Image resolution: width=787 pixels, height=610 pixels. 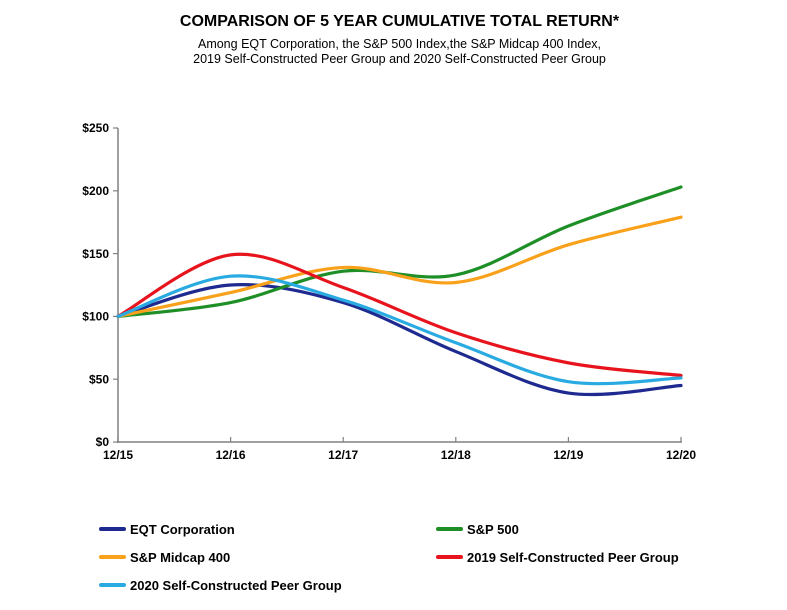 What do you see at coordinates (95, 191) in the screenshot?
I see `y-tick-label: $200` at bounding box center [95, 191].